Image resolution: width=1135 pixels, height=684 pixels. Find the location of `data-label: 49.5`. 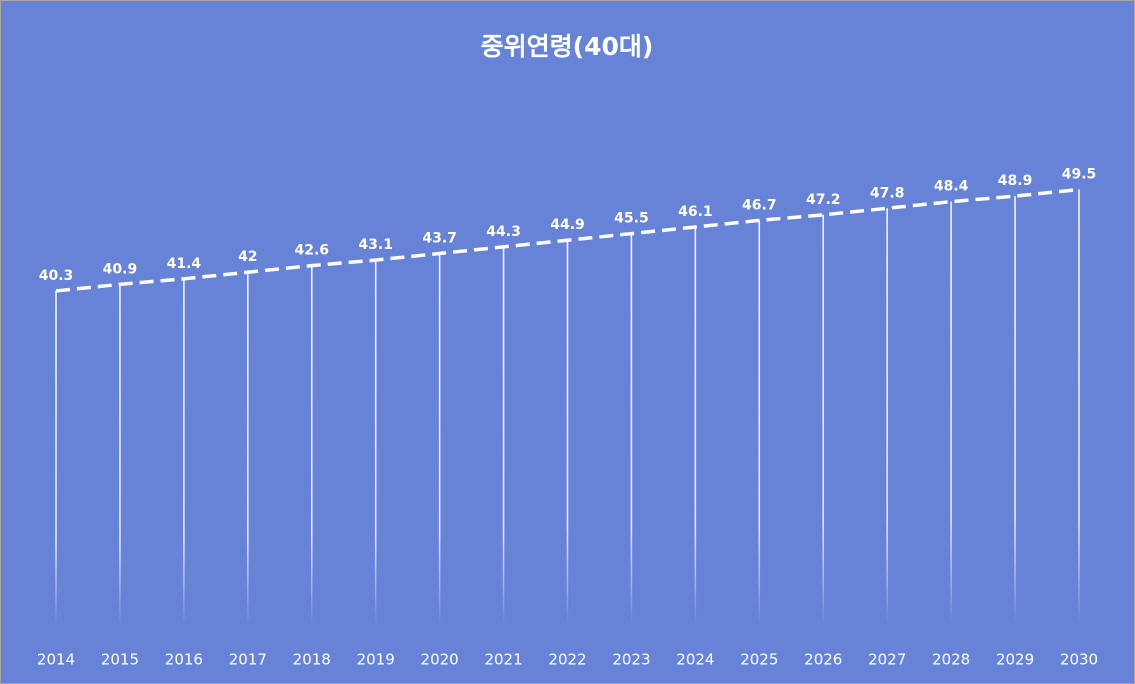

data-label: 49.5 is located at coordinates (1079, 175).